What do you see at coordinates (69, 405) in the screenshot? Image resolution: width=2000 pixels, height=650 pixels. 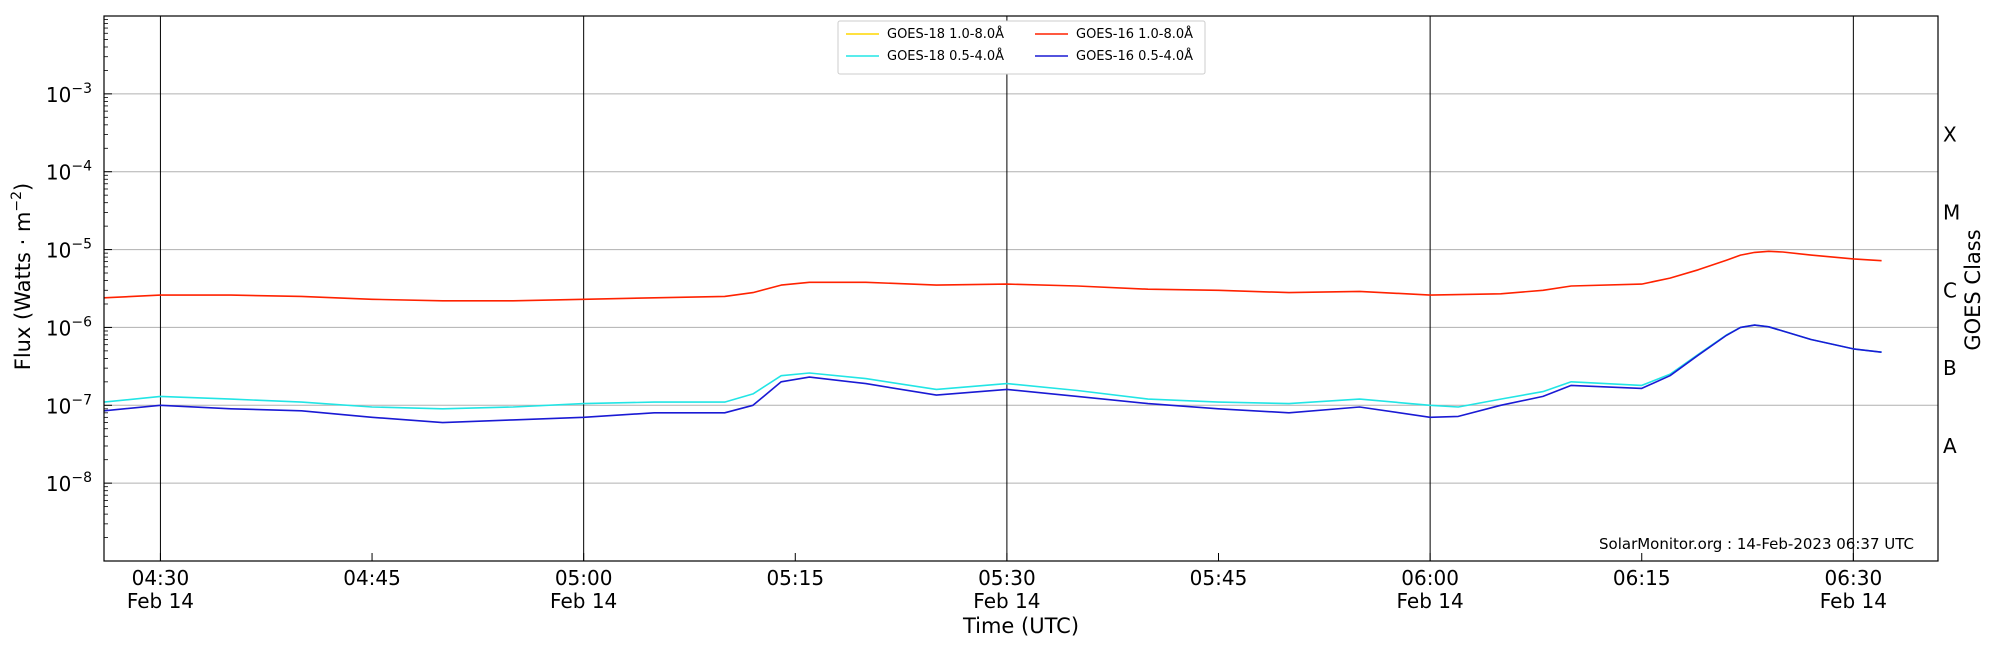 I see `y-tick-label-1: 10⁻⁷` at bounding box center [69, 405].